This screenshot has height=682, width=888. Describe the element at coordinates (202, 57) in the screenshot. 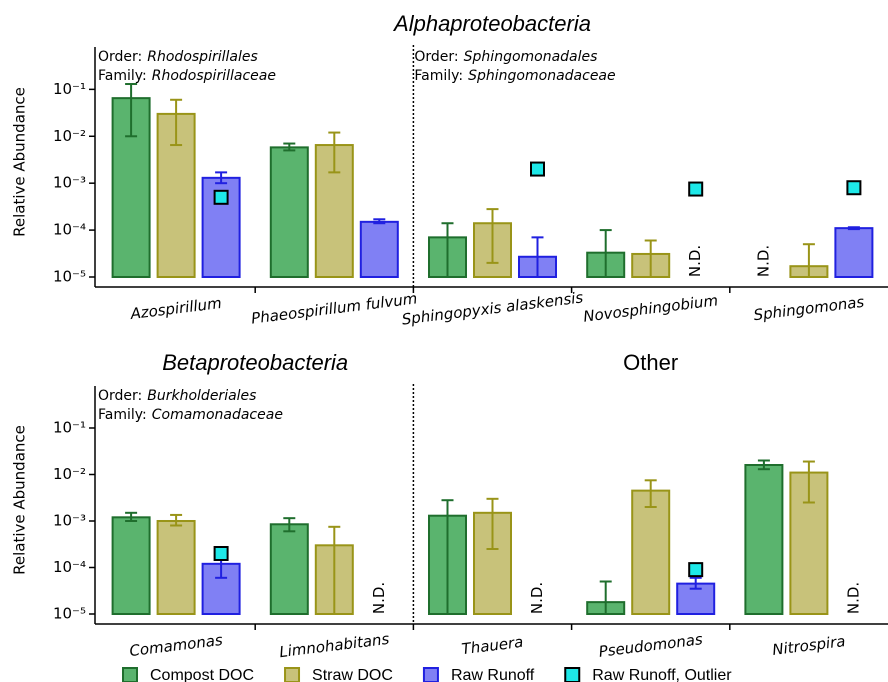

I see `annotation-value: Rhodospirillales` at that location.